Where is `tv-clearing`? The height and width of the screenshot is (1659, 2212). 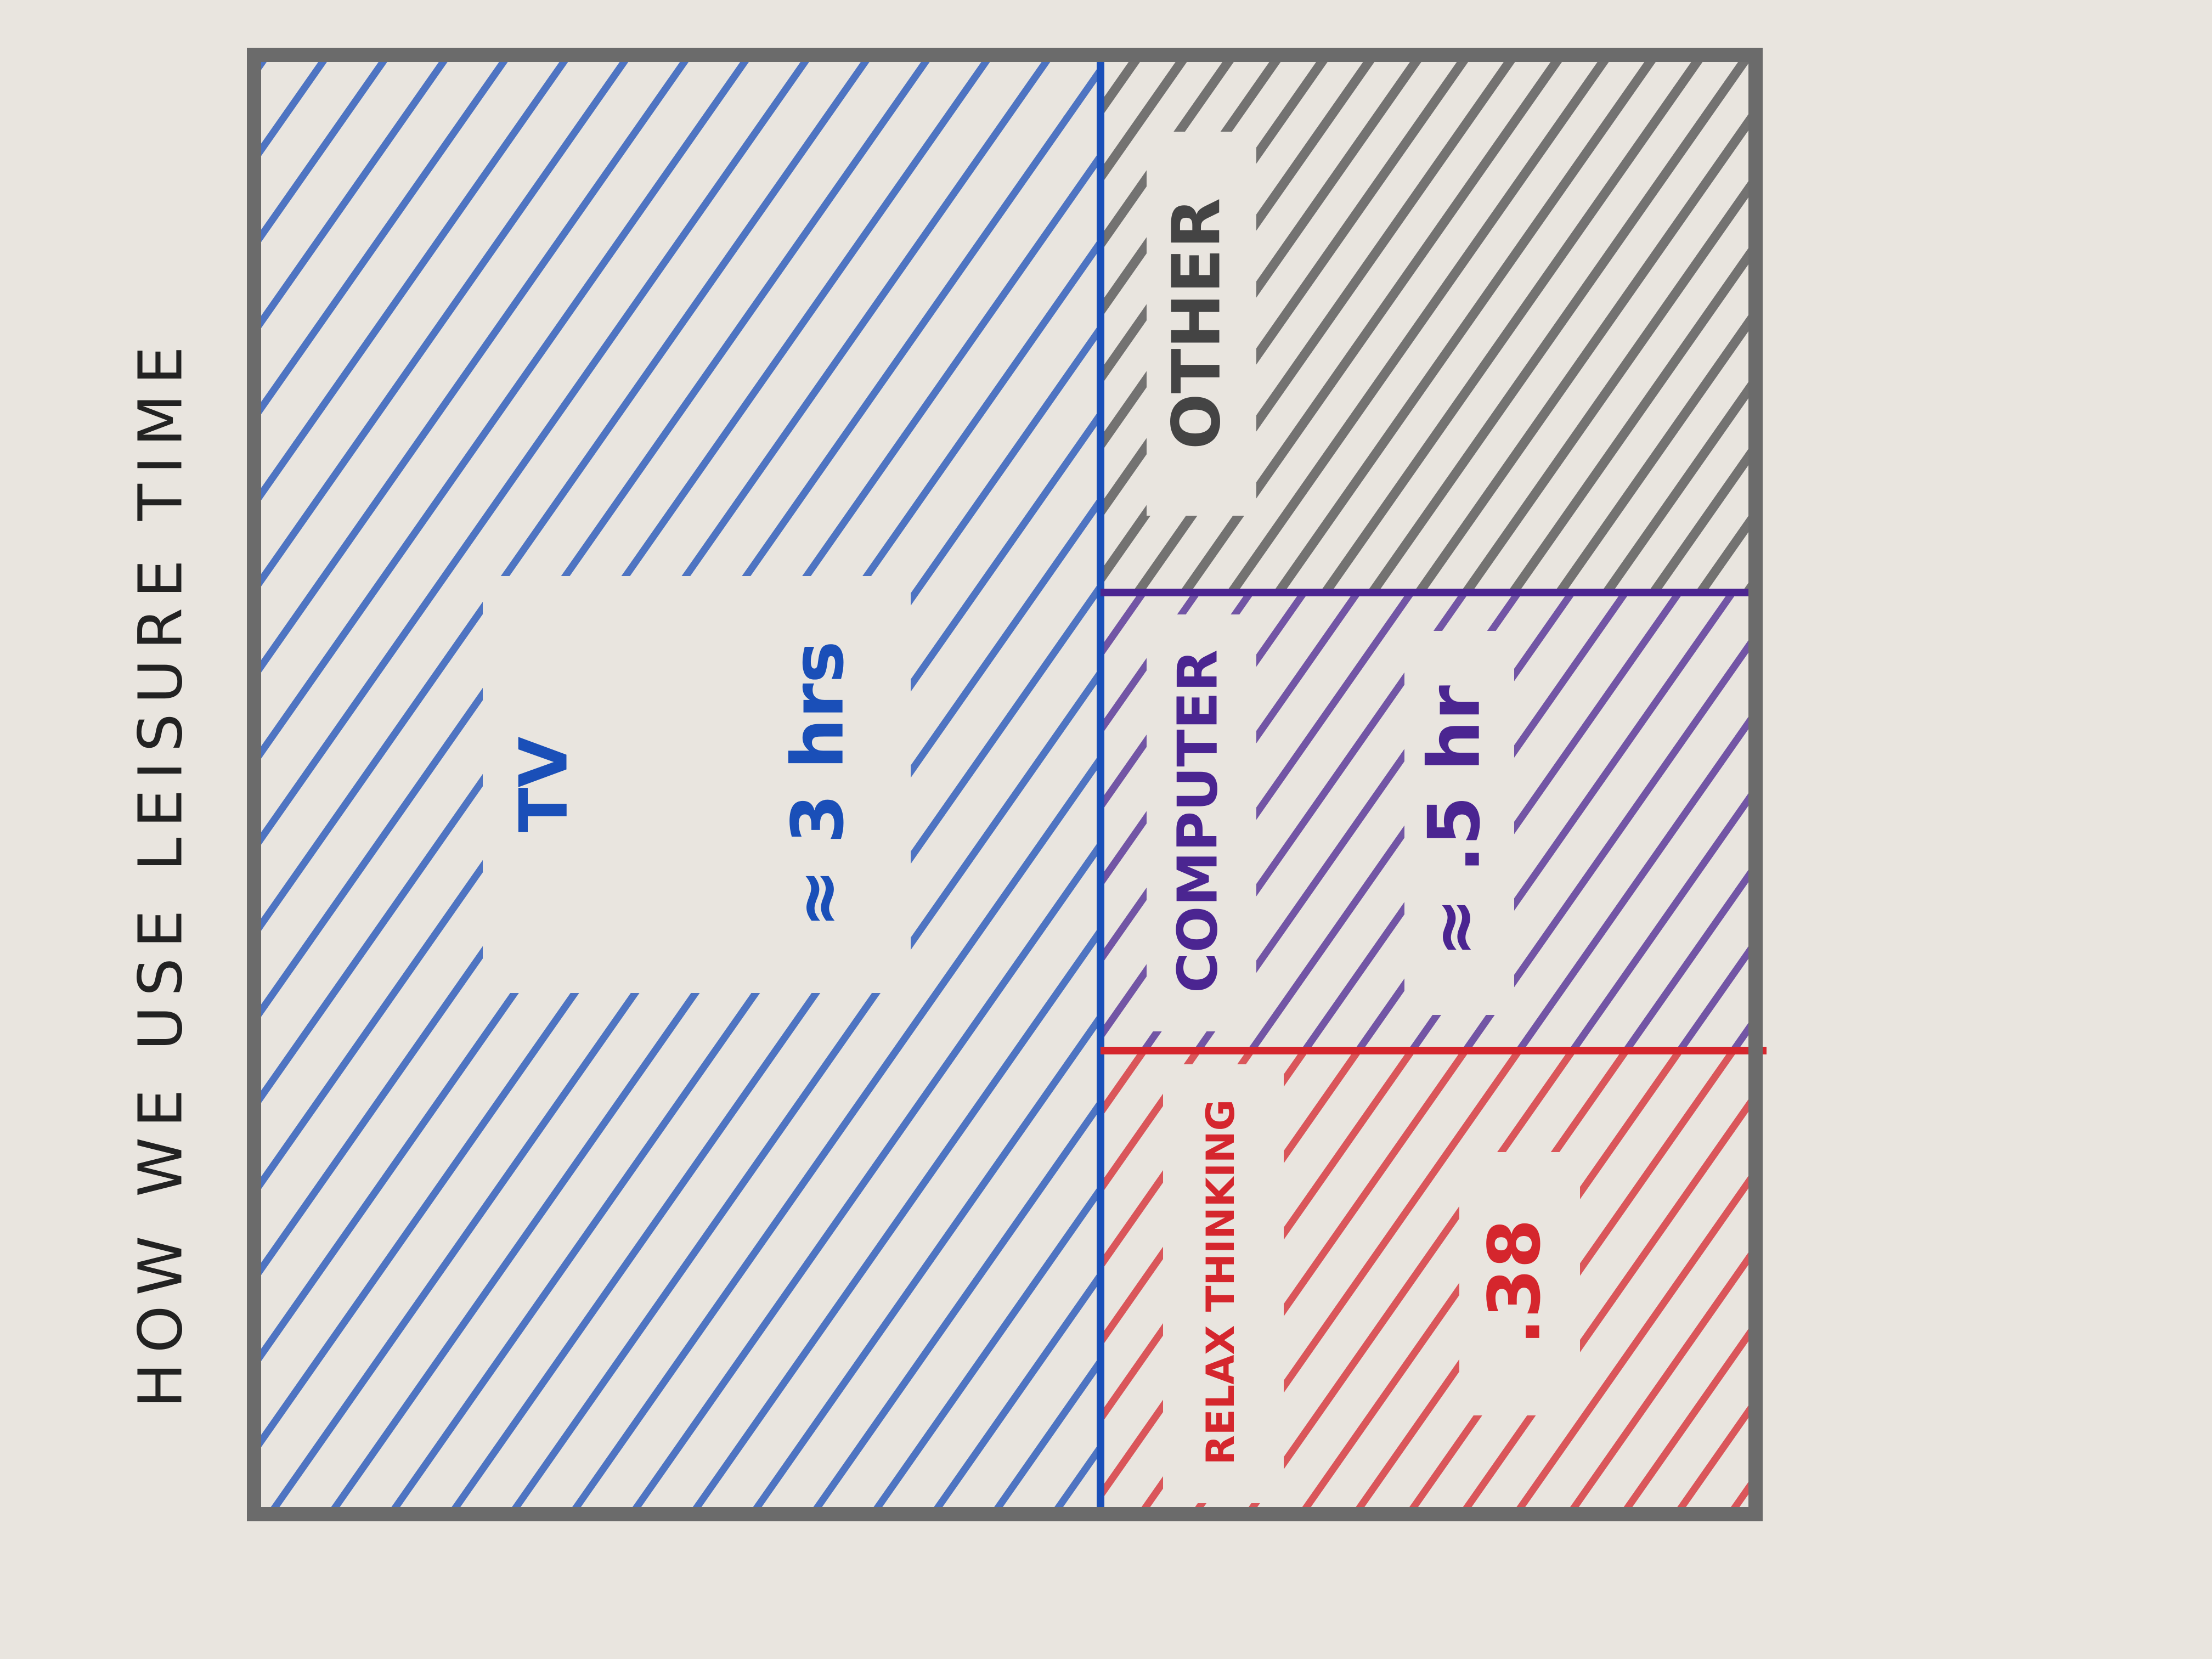
tv-clearing is located at coordinates (697, 785).